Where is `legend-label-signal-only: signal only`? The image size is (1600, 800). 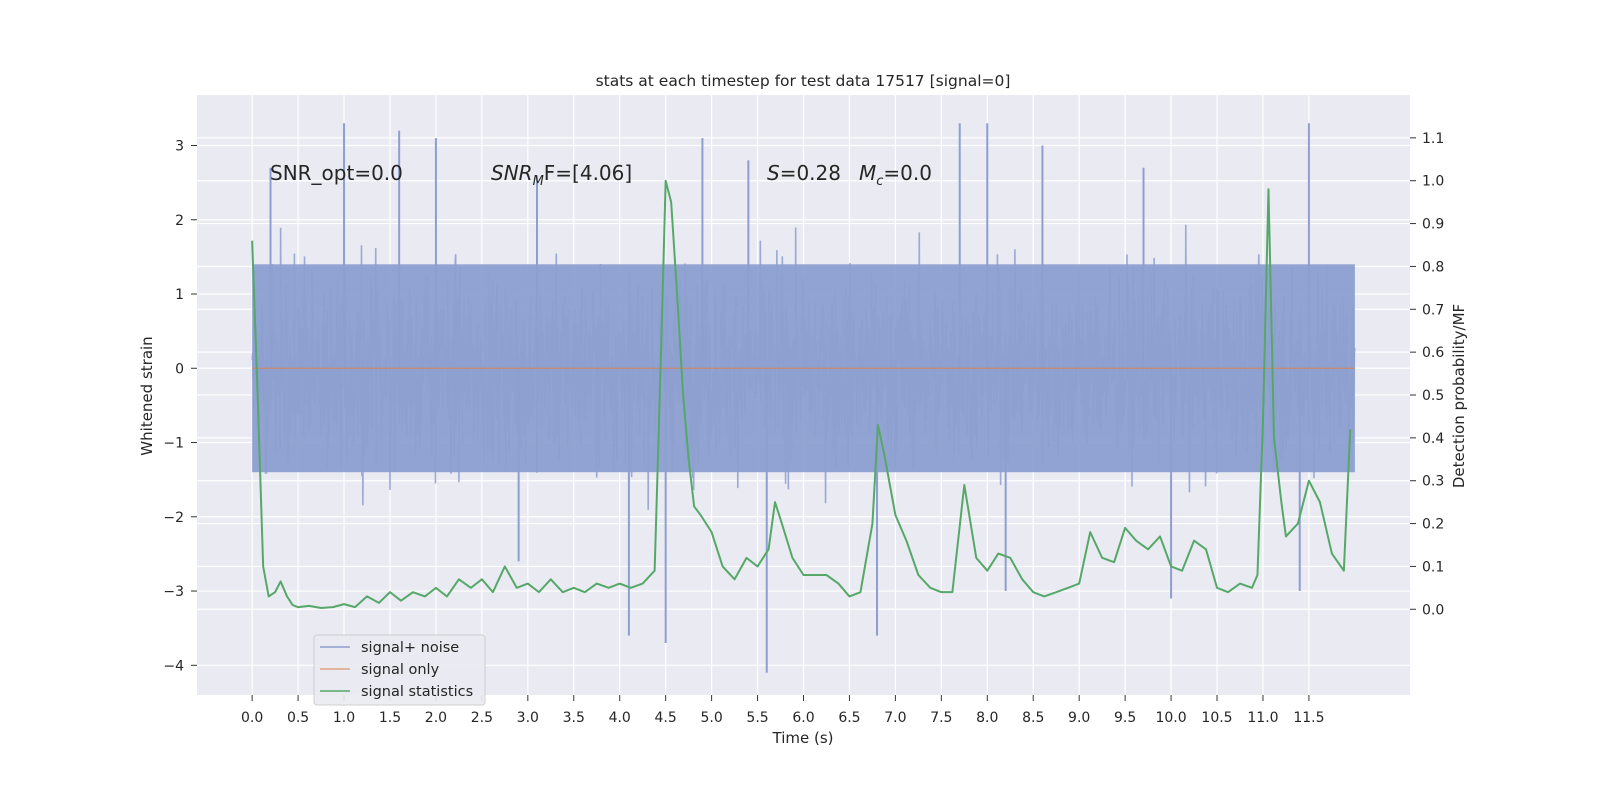
legend-label-signal-only: signal only is located at coordinates (400, 670).